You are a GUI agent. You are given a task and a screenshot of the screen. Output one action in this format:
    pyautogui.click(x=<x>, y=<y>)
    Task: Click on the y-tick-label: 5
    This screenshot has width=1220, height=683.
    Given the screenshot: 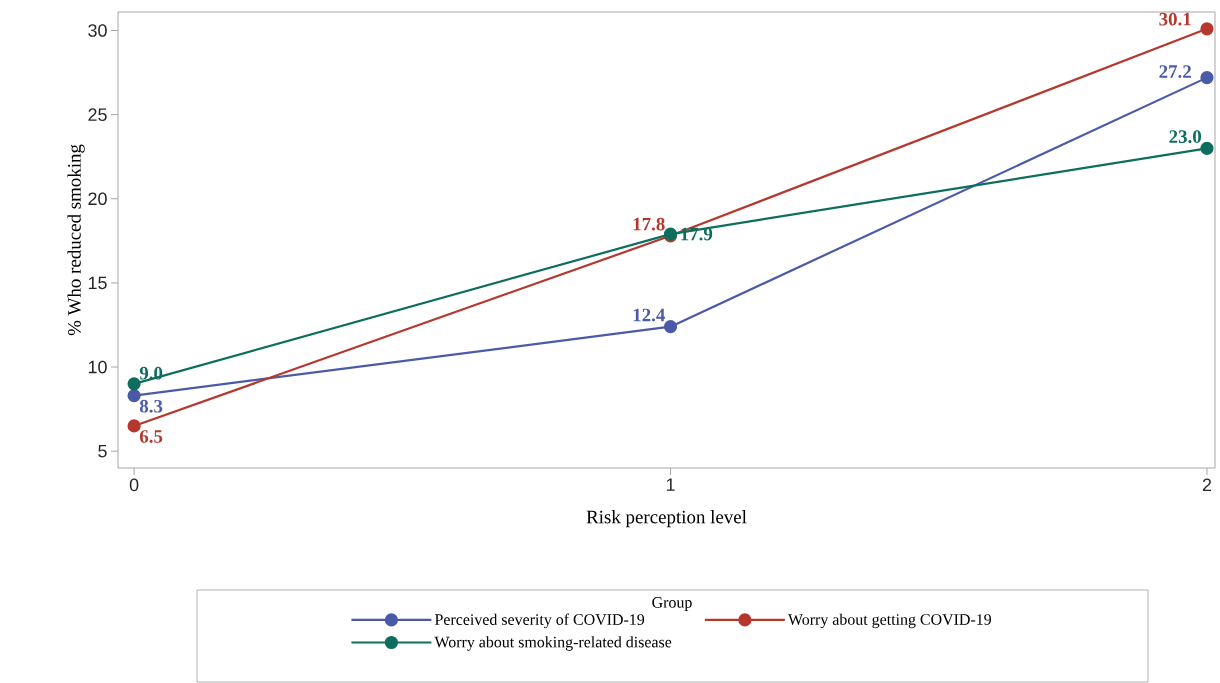 What is the action you would take?
    pyautogui.click(x=102, y=451)
    